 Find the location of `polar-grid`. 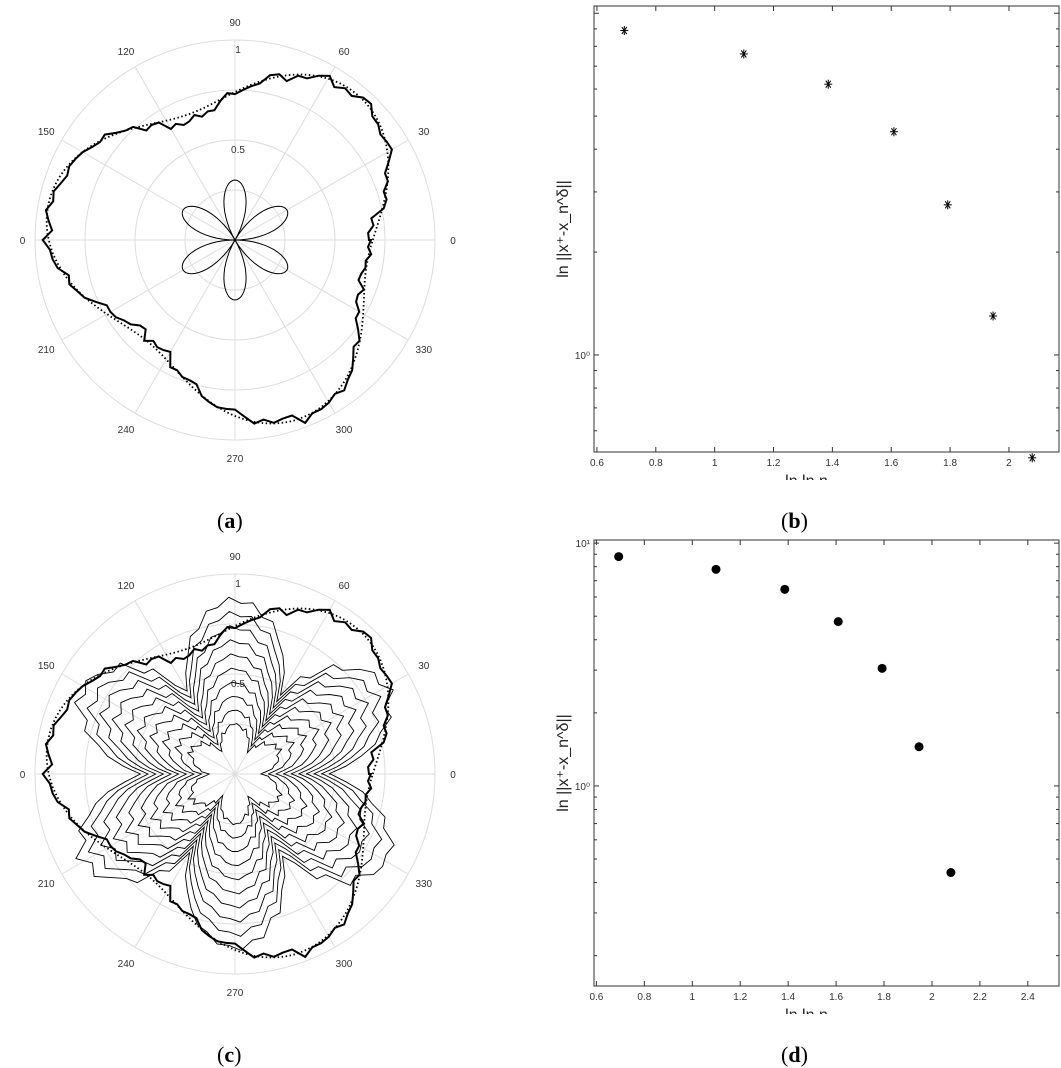

polar-grid is located at coordinates (235, 774).